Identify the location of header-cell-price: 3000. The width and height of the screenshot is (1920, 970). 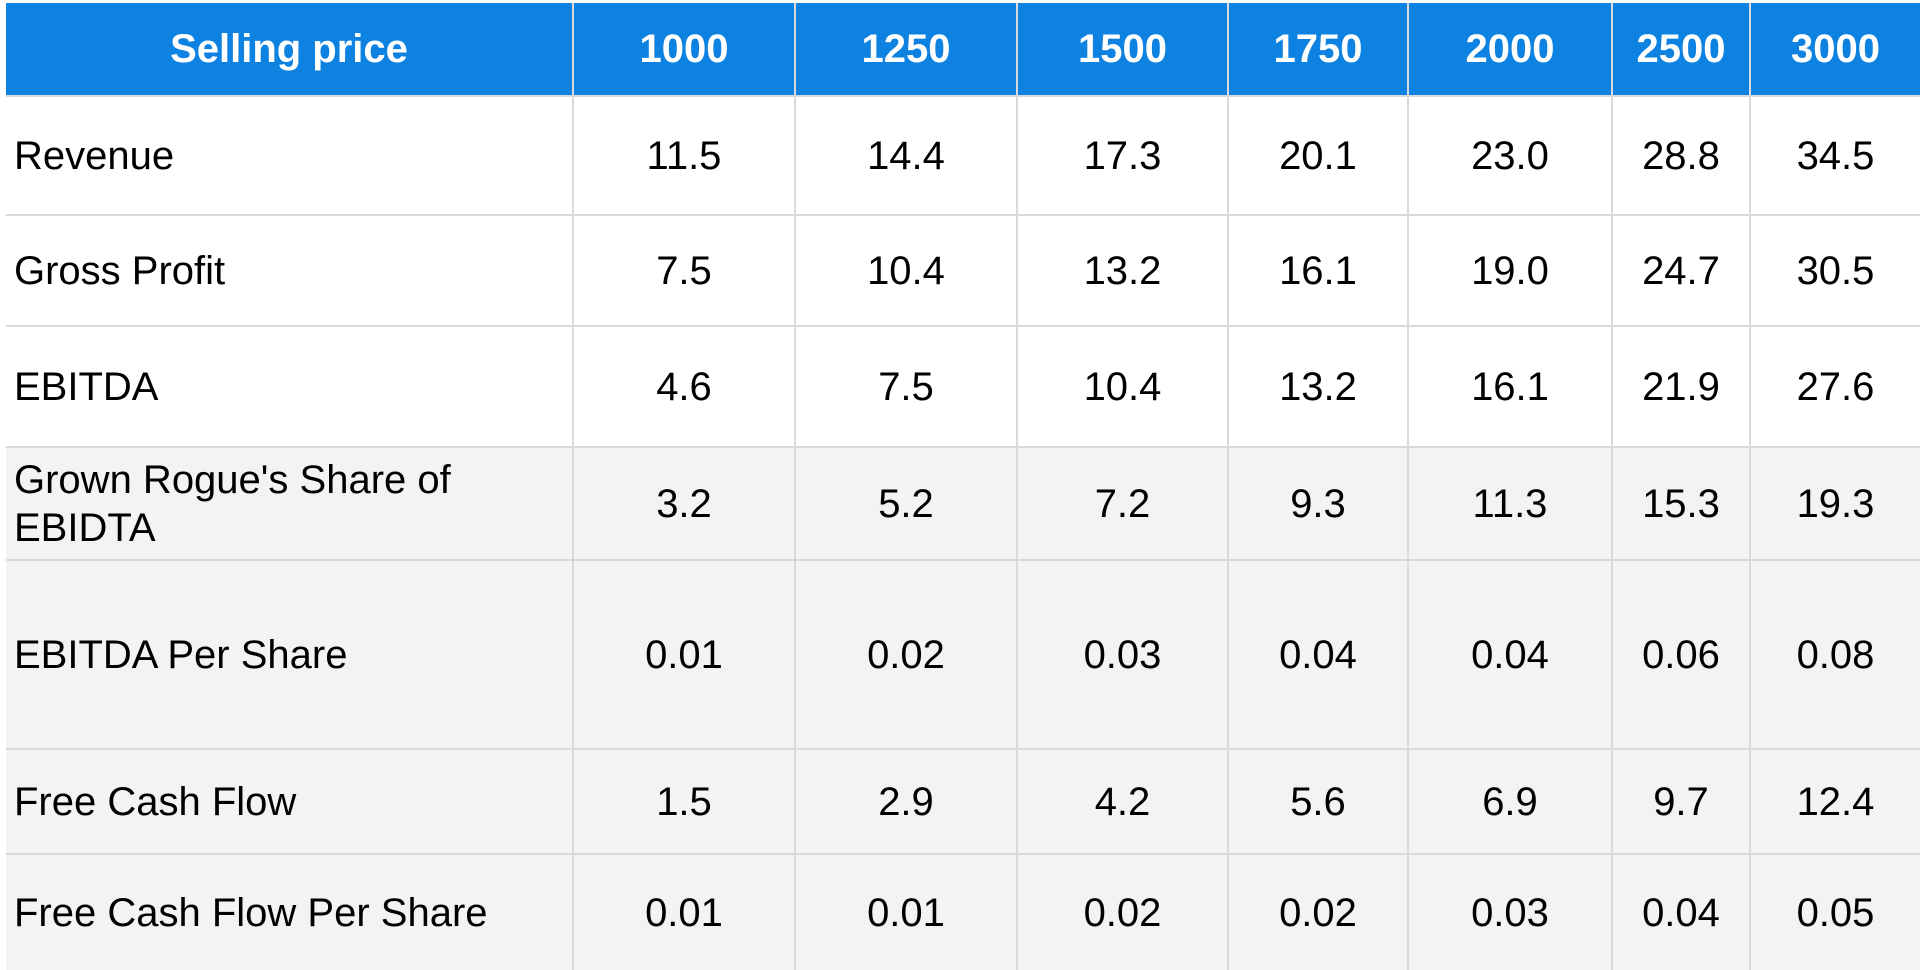
(1834, 50).